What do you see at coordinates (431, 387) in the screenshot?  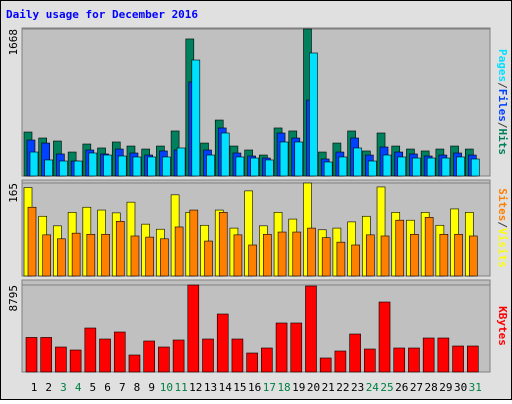 I see `x-tick-label: 28` at bounding box center [431, 387].